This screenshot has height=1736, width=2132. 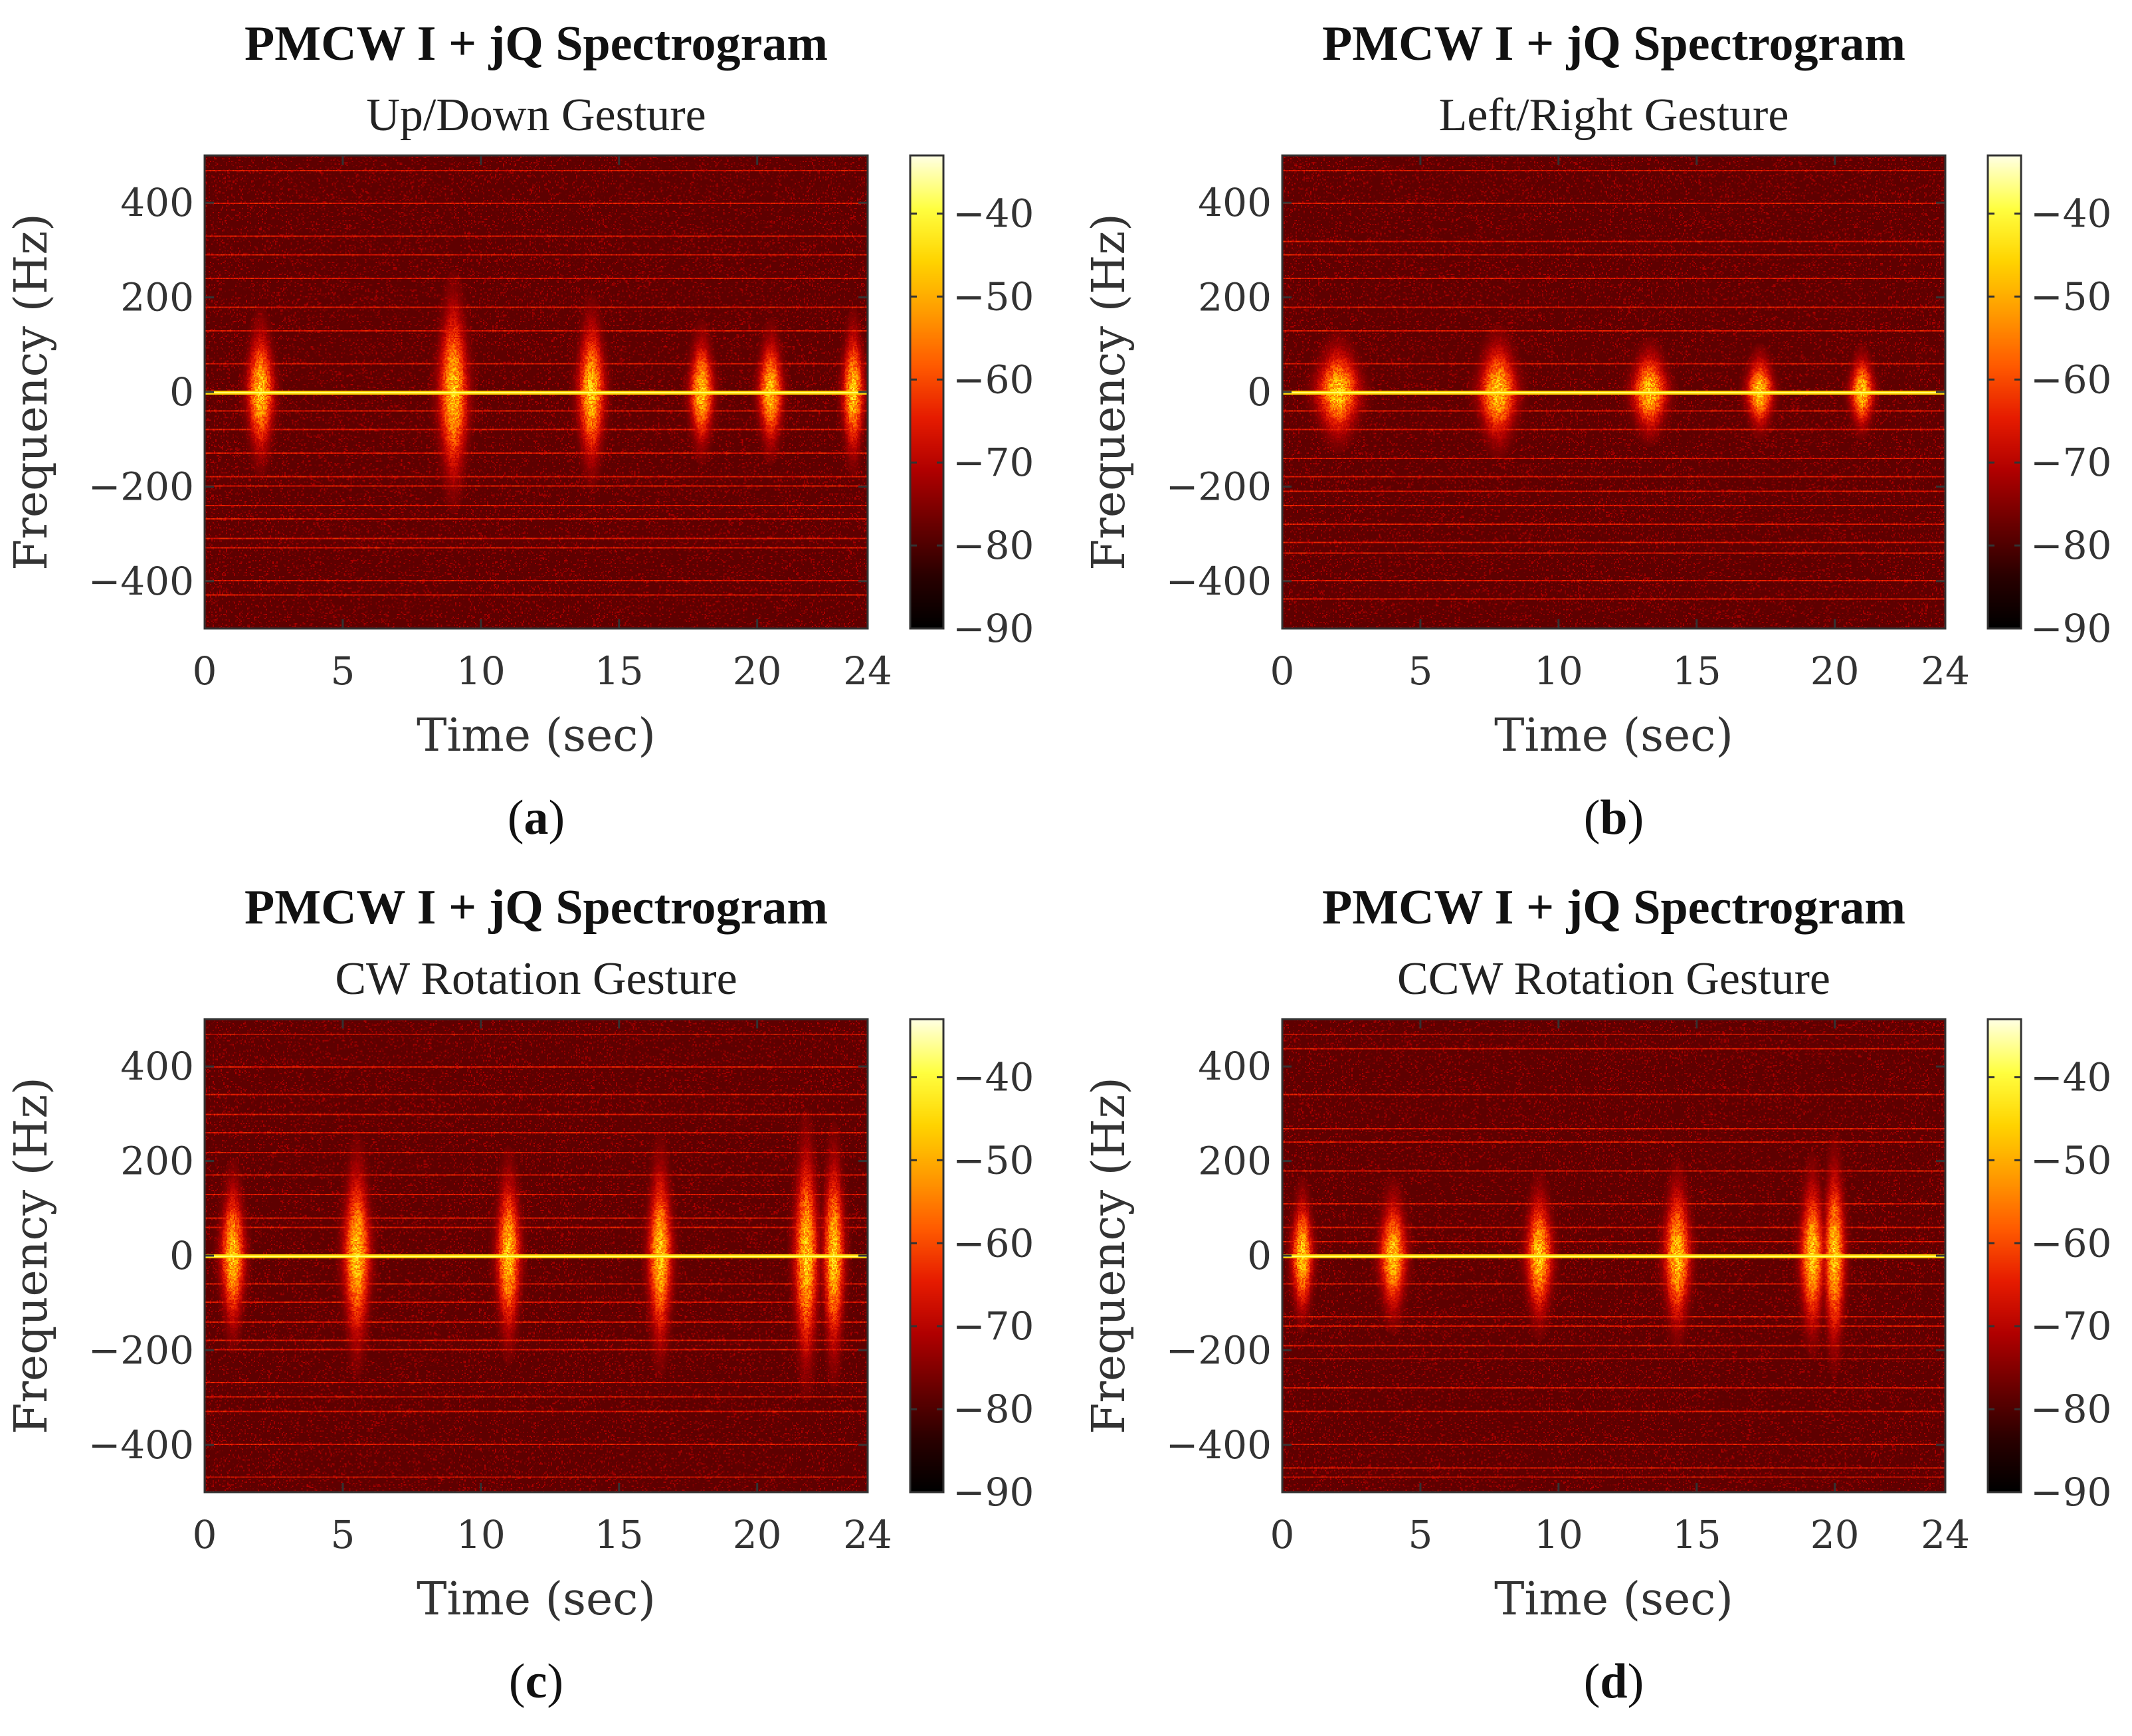 What do you see at coordinates (1614, 818) in the screenshot?
I see `panel-caption: (b)` at bounding box center [1614, 818].